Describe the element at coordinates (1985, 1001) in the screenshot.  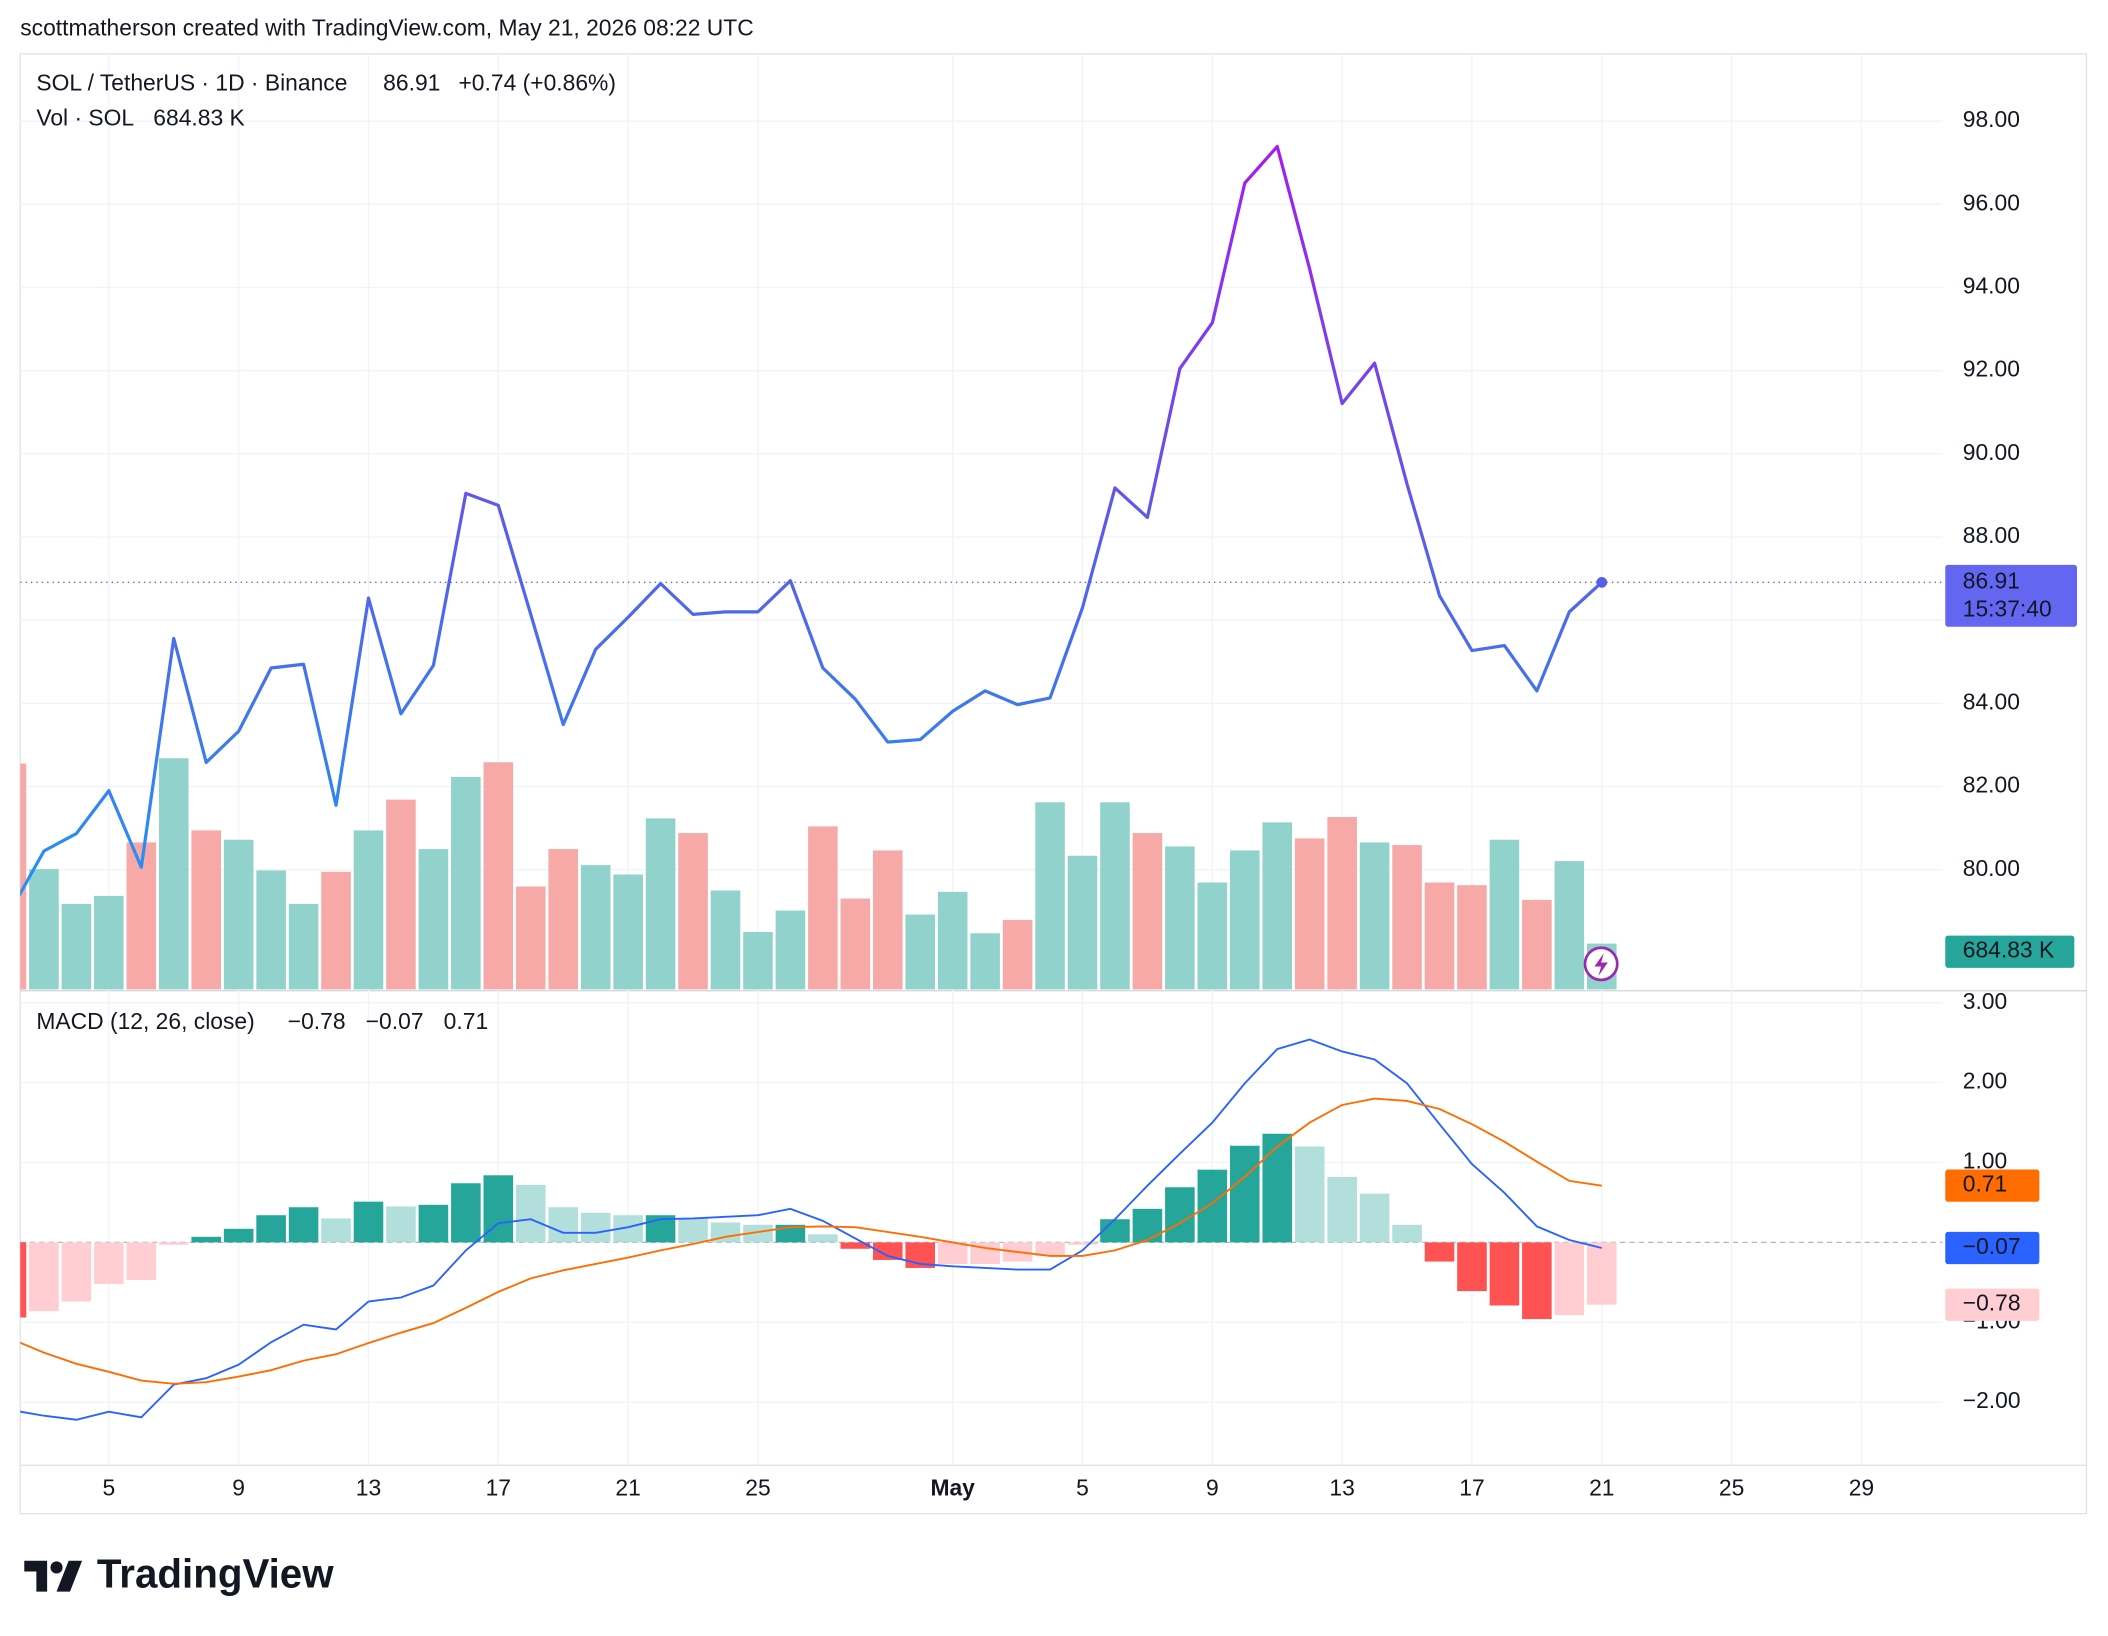
I see `macd-tick-label: 3.00` at that location.